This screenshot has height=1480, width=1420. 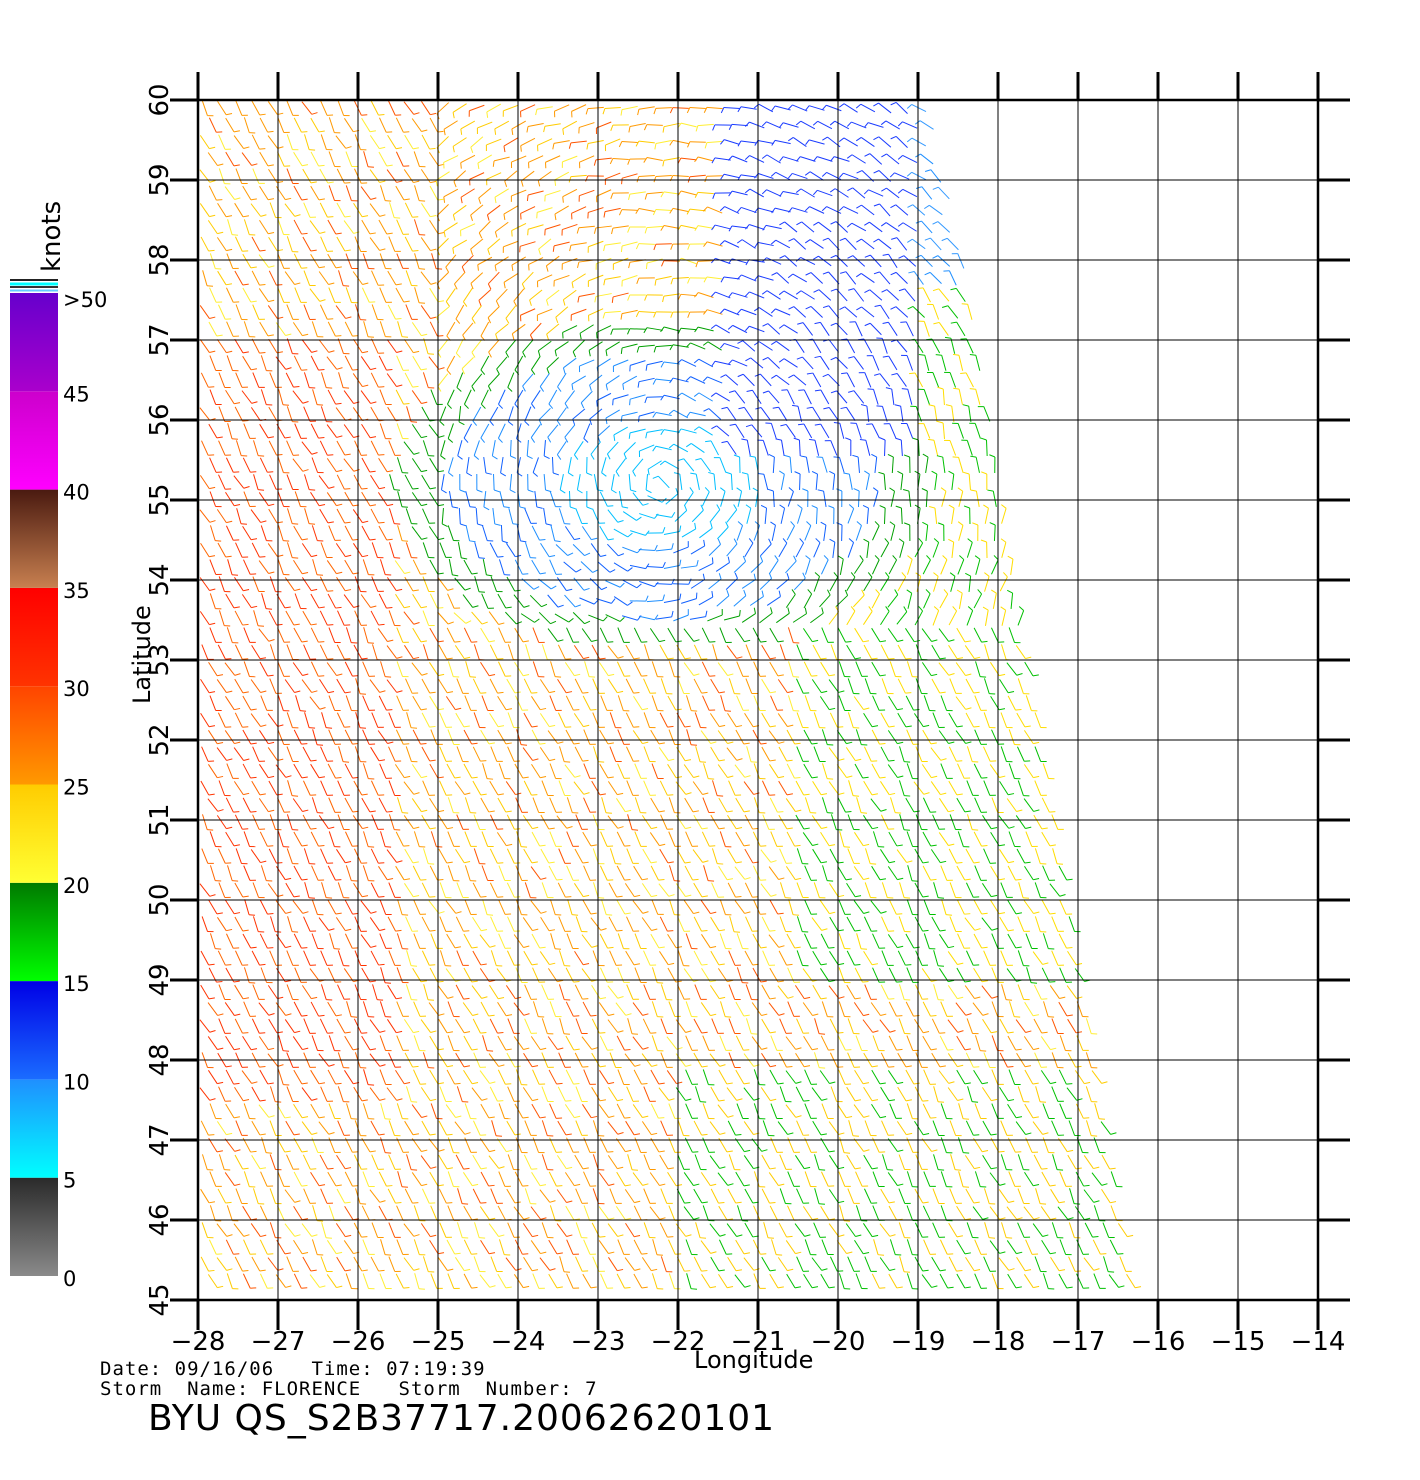 I want to click on colorbar-tick-label: 5, so click(x=69, y=1181).